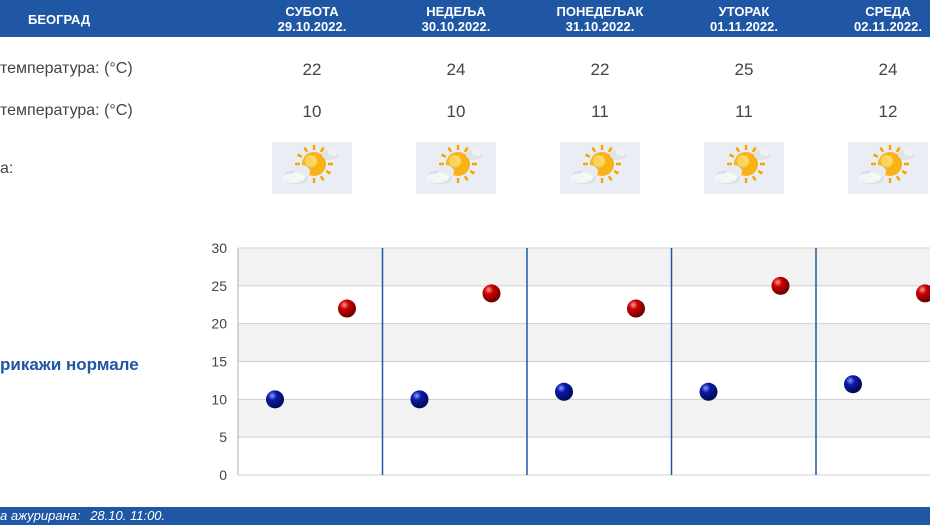 The image size is (930, 525). I want to click on day-date: 02.11.2022., so click(888, 26).